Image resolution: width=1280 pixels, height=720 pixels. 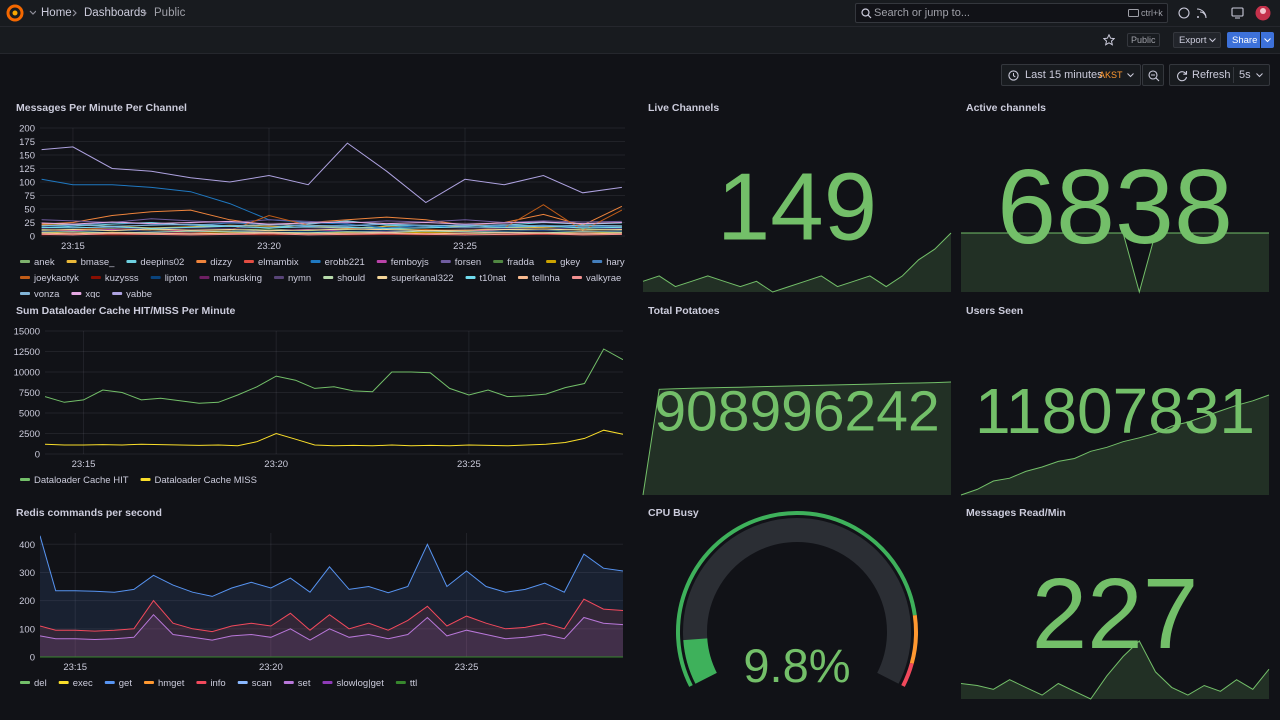 What do you see at coordinates (29, 196) in the screenshot?
I see `y-tick-label: 75` at bounding box center [29, 196].